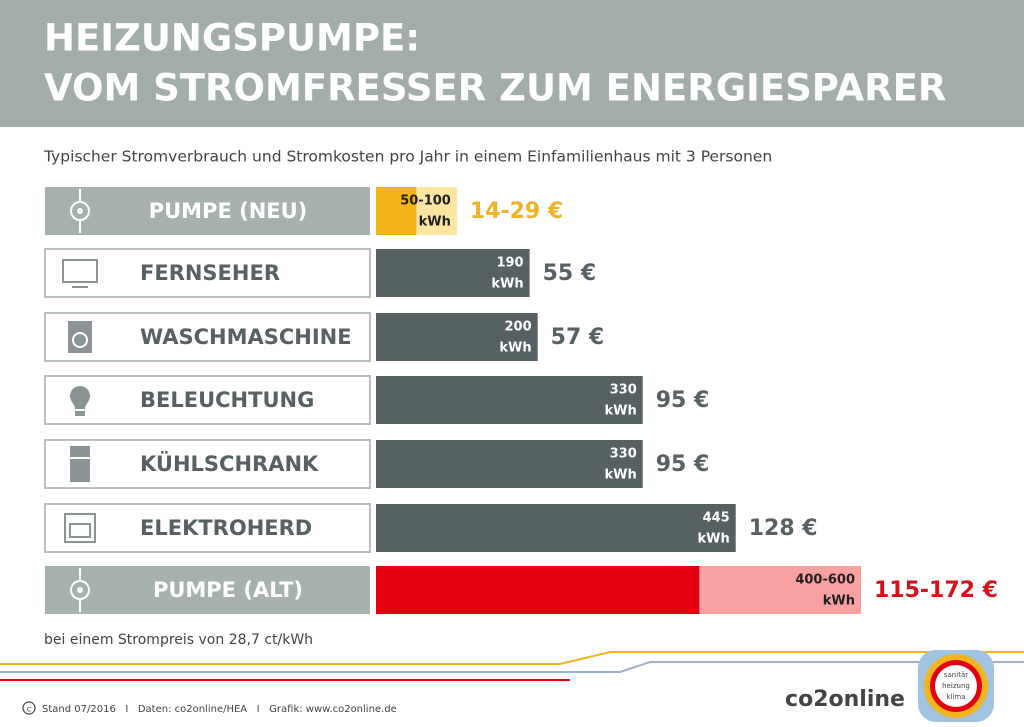 Image resolution: width=1024 pixels, height=727 pixels. What do you see at coordinates (956, 675) in the screenshot?
I see `badge-text: sanitär` at bounding box center [956, 675].